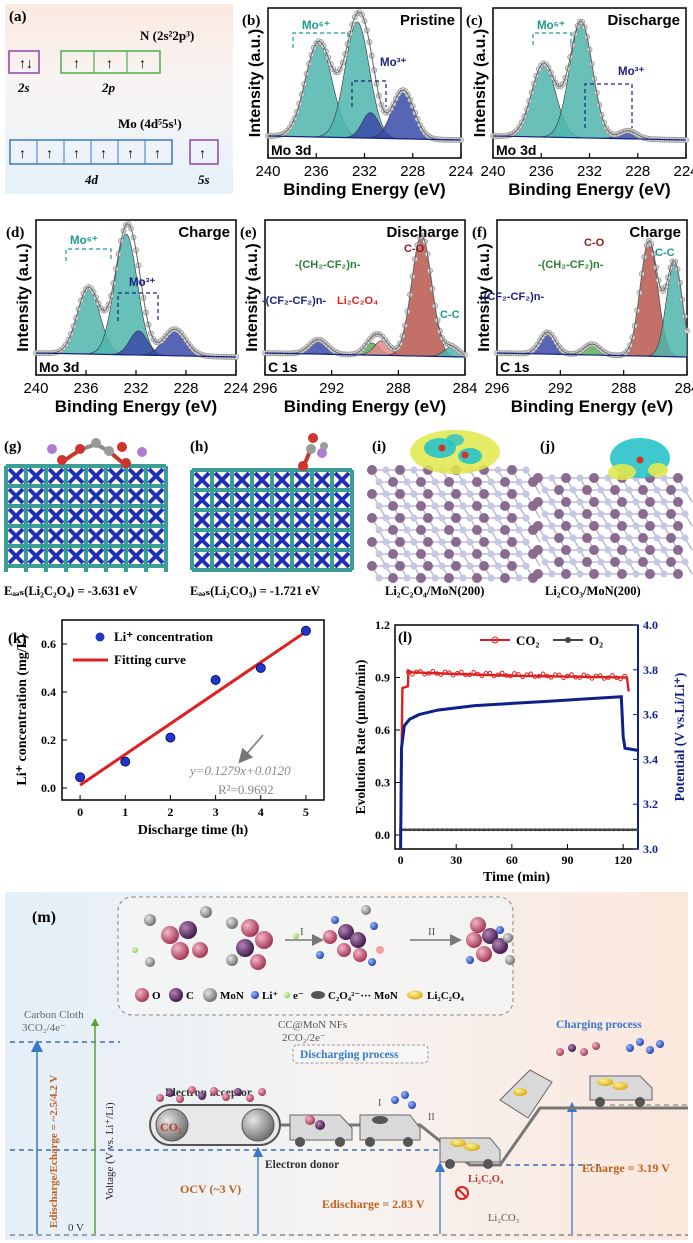 Image resolution: width=693 pixels, height=1243 pixels. Describe the element at coordinates (547, 447) in the screenshot. I see `panel-j-label: (j)` at that location.